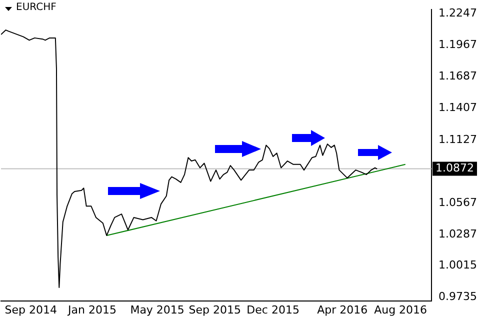 The width and height of the screenshot is (480, 320). I want to click on y-tick-label: 1.0567, so click(458, 202).